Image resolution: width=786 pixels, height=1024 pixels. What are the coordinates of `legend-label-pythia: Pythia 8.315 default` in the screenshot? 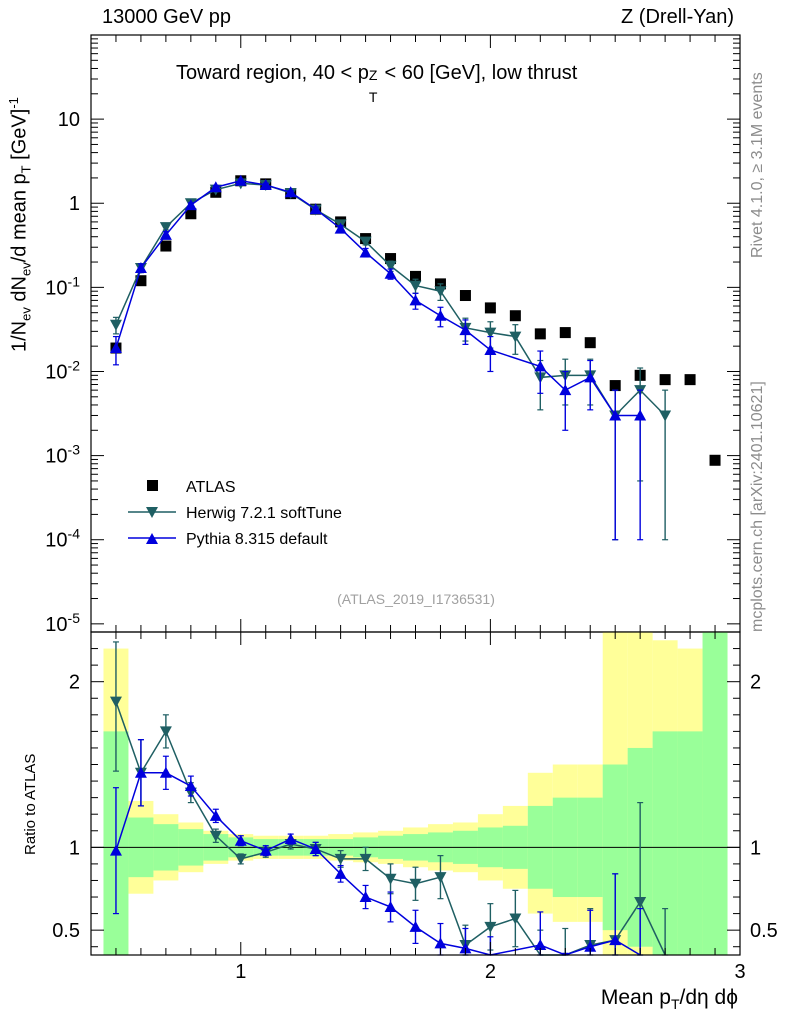 It's located at (257, 539).